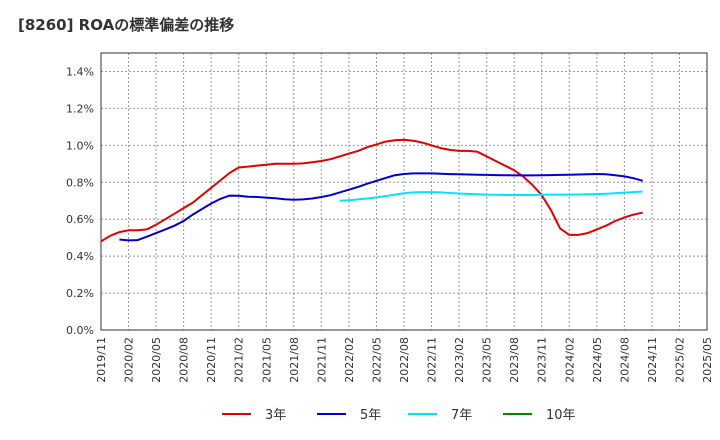 This screenshot has width=720, height=440. What do you see at coordinates (597, 360) in the screenshot?
I see `x-tick-label: 2024/05` at bounding box center [597, 360].